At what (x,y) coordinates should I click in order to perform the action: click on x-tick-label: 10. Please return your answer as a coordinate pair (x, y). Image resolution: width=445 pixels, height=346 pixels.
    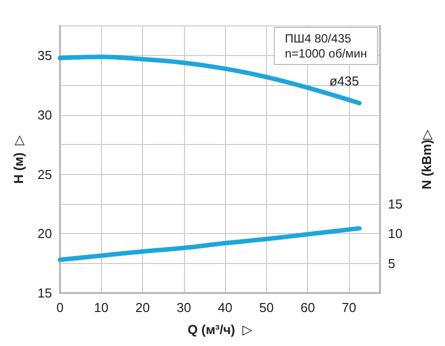
    Looking at the image, I should click on (101, 307).